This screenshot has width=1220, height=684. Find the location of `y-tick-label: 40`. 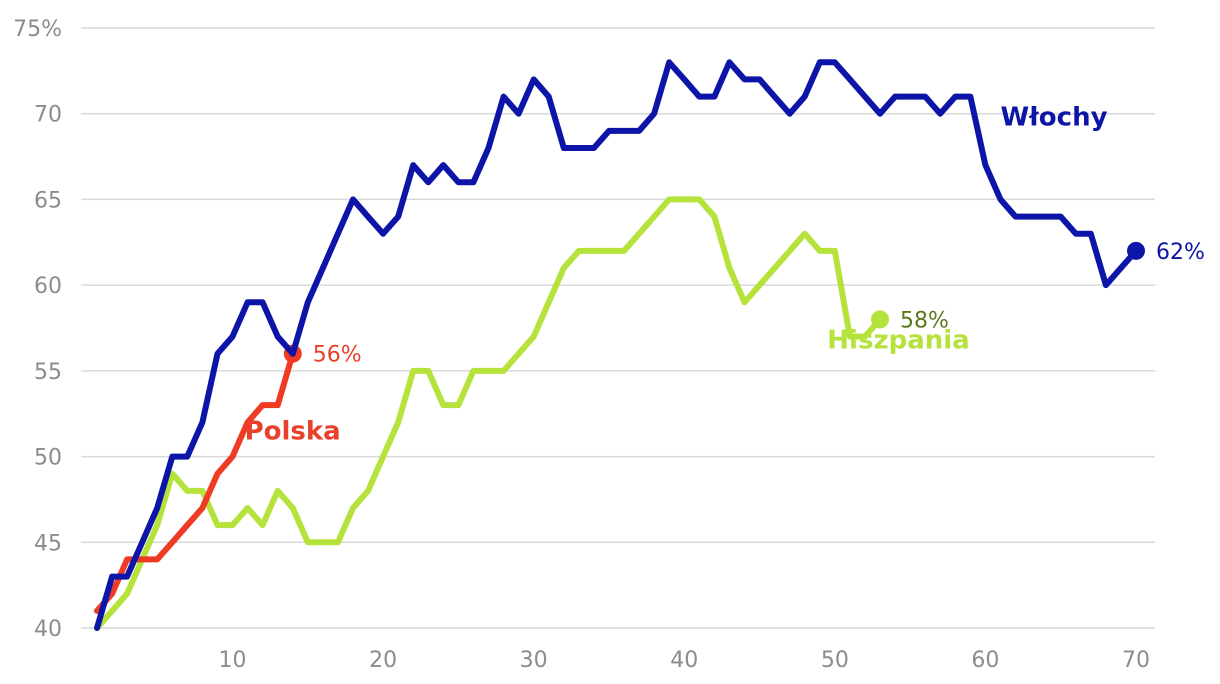

y-tick-label: 40 is located at coordinates (48, 629).